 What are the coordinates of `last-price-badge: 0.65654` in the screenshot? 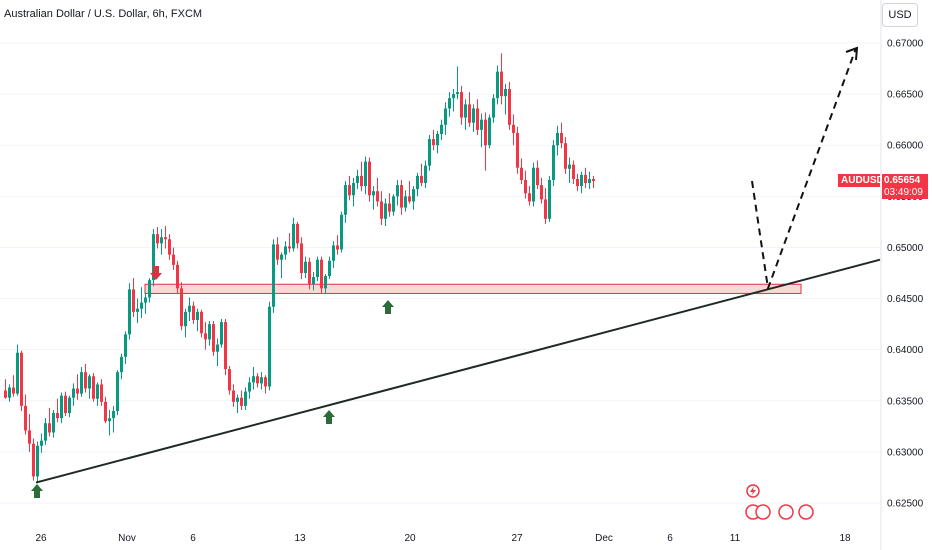 It's located at (905, 180).